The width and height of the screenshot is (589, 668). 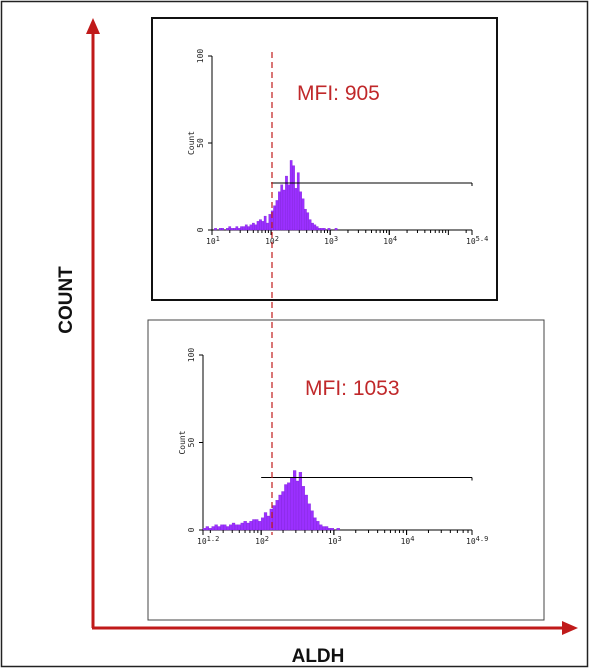 What do you see at coordinates (352, 388) in the screenshot?
I see `mfi-annotation: MFI: 1053` at bounding box center [352, 388].